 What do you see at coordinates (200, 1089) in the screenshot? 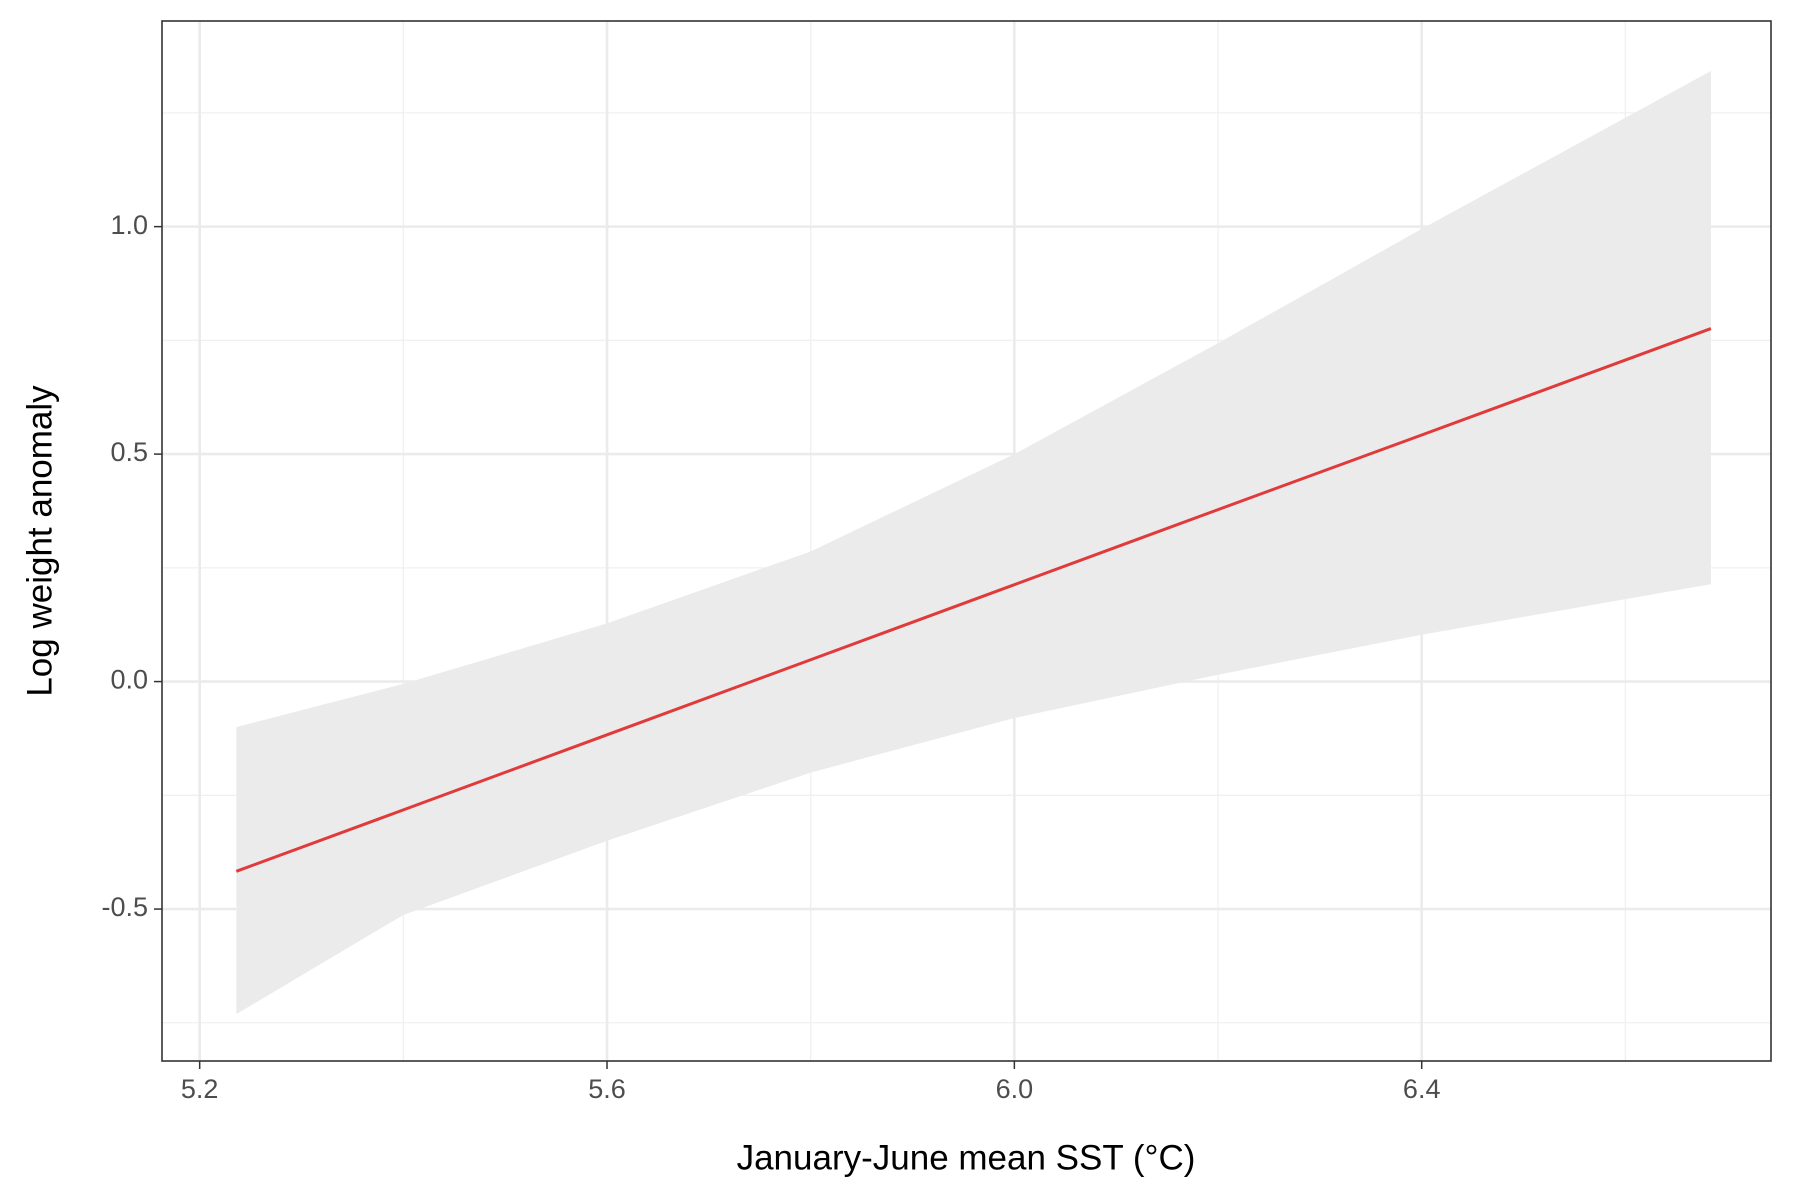
I see `x-tick-label: 5.2` at bounding box center [200, 1089].